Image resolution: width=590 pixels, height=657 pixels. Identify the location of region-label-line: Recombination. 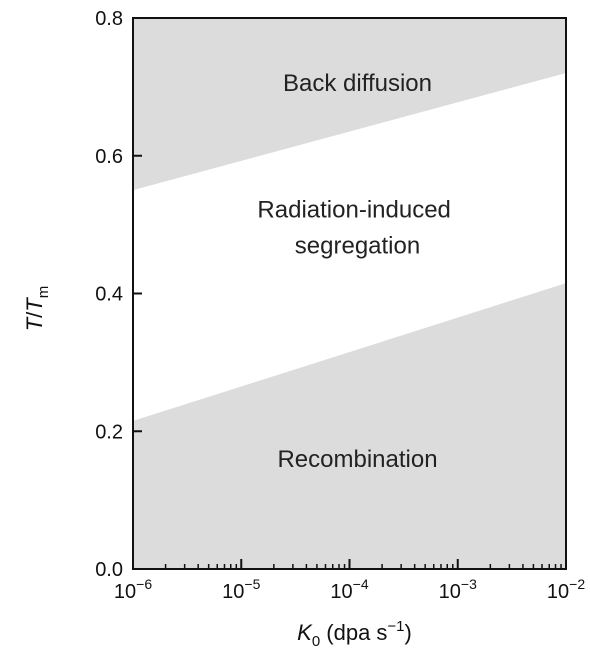
(357, 459).